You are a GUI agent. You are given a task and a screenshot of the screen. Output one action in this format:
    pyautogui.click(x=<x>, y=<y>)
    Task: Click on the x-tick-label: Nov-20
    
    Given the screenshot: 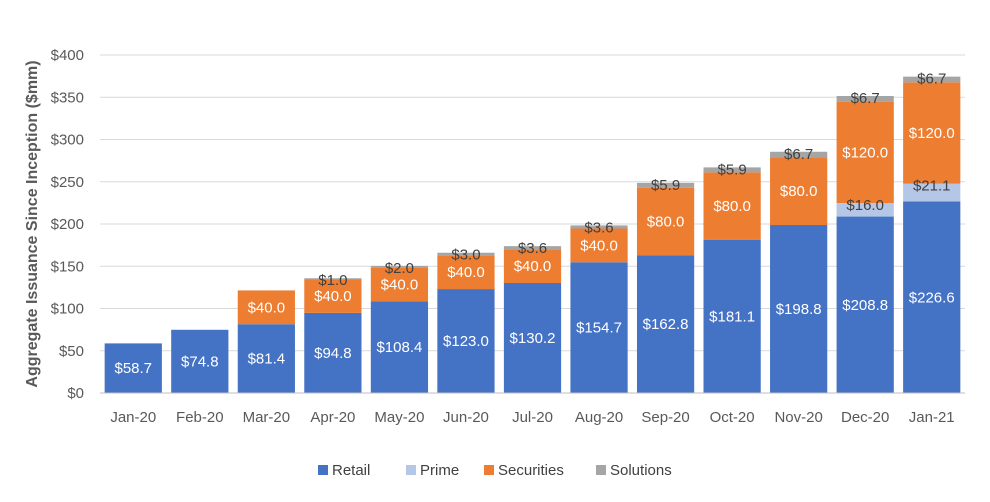 What is the action you would take?
    pyautogui.click(x=798, y=417)
    